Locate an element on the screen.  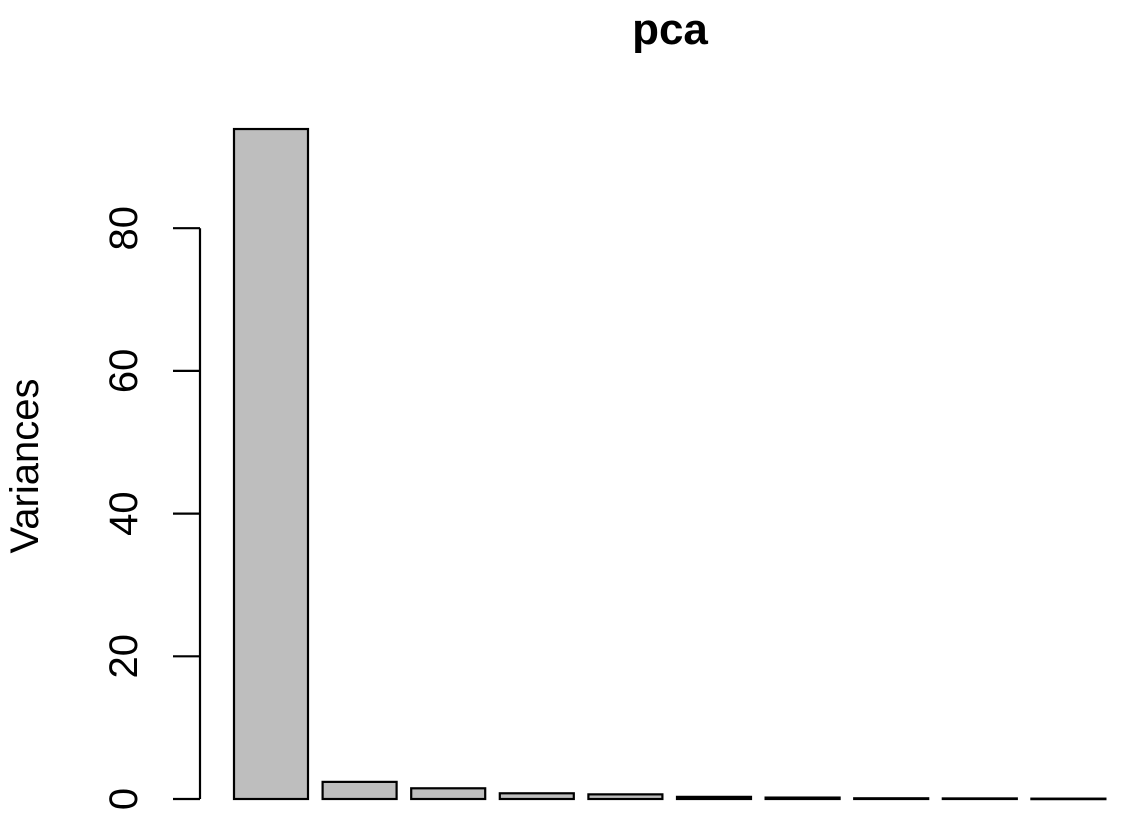
chart-title: pca is located at coordinates (670, 29).